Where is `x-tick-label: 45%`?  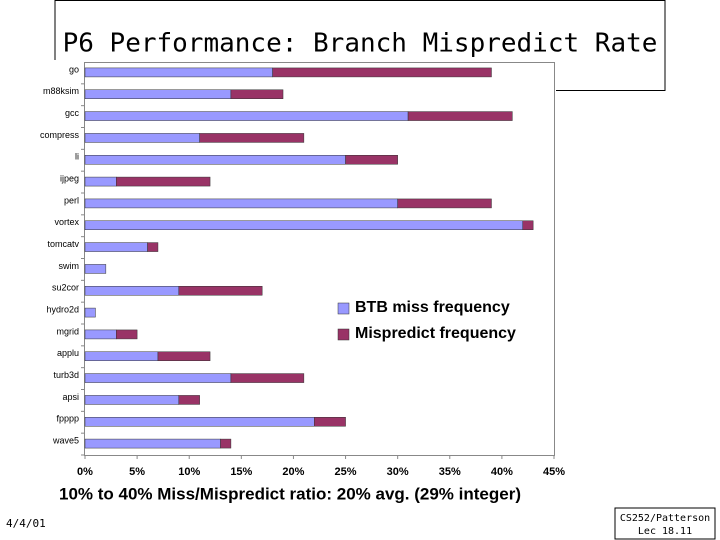
x-tick-label: 45% is located at coordinates (554, 472).